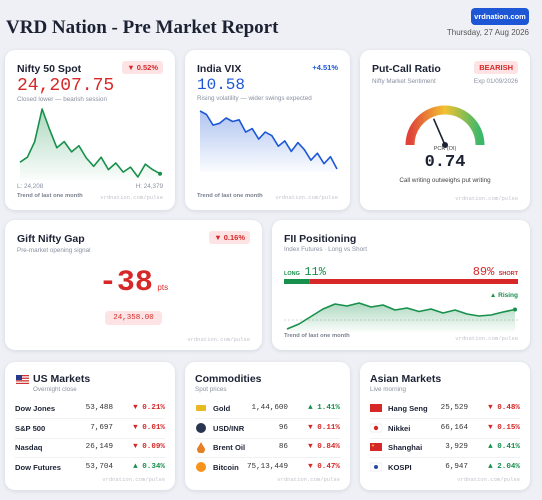  What do you see at coordinates (439, 132) in the screenshot?
I see `gauge-needle` at bounding box center [439, 132].